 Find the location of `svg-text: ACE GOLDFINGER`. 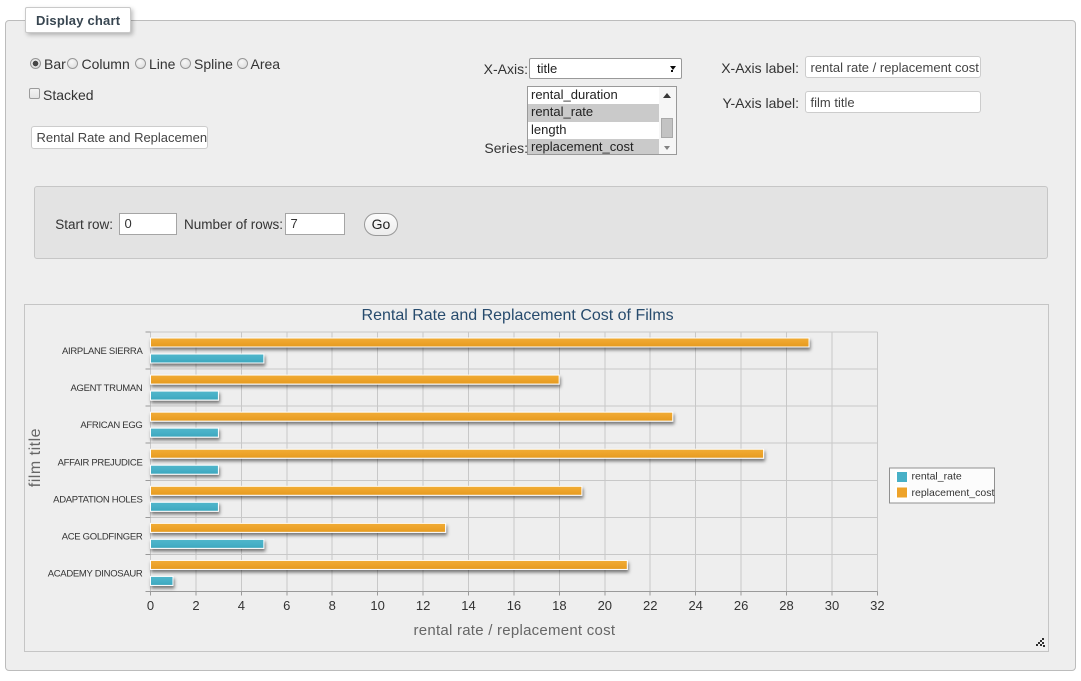

svg-text: ACE GOLDFINGER is located at coordinates (102, 536).